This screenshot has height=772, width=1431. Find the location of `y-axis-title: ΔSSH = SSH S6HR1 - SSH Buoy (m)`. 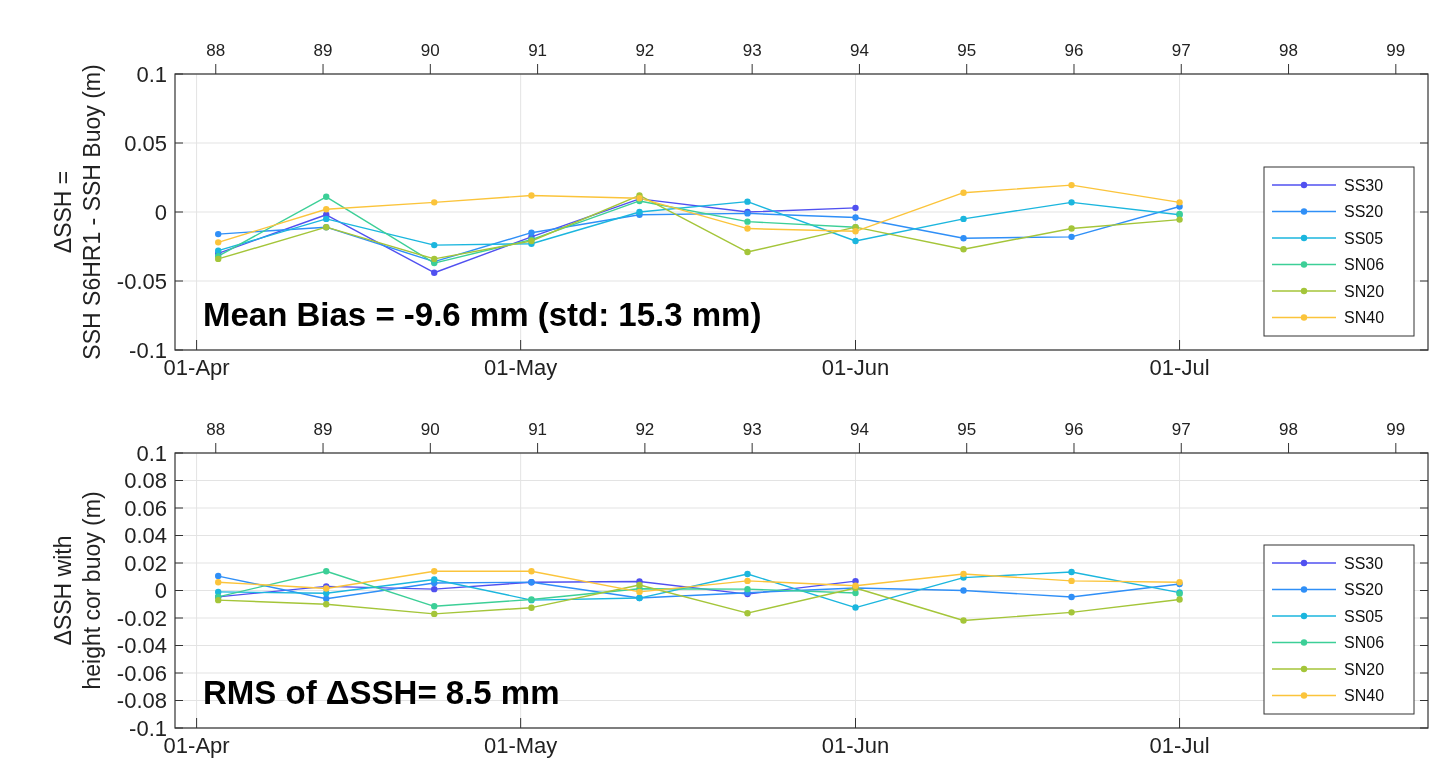

y-axis-title: ΔSSH = SSH S6HR1 - SSH Buoy (m) is located at coordinates (77, 212).